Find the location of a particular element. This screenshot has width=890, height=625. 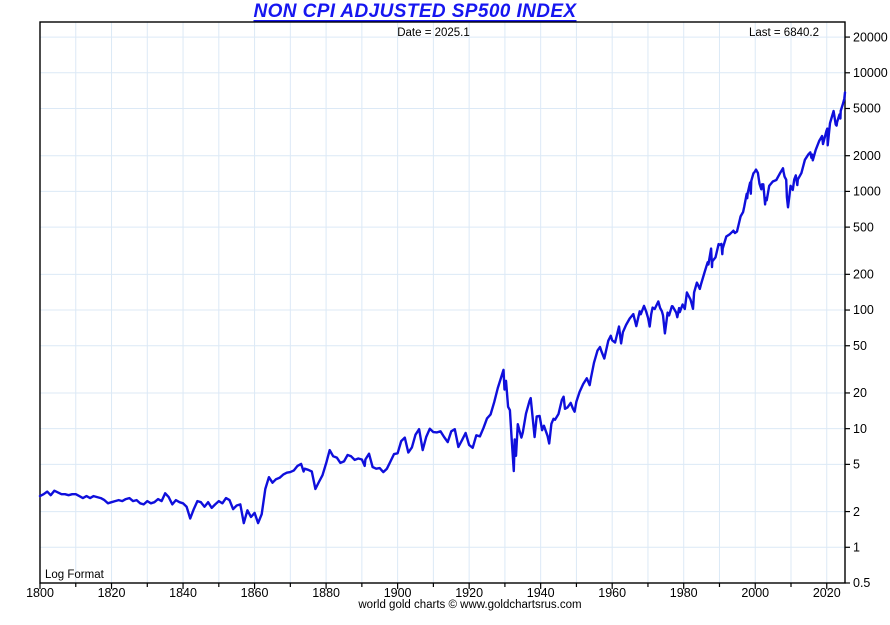

x-tick-label: 1920 is located at coordinates (469, 593).